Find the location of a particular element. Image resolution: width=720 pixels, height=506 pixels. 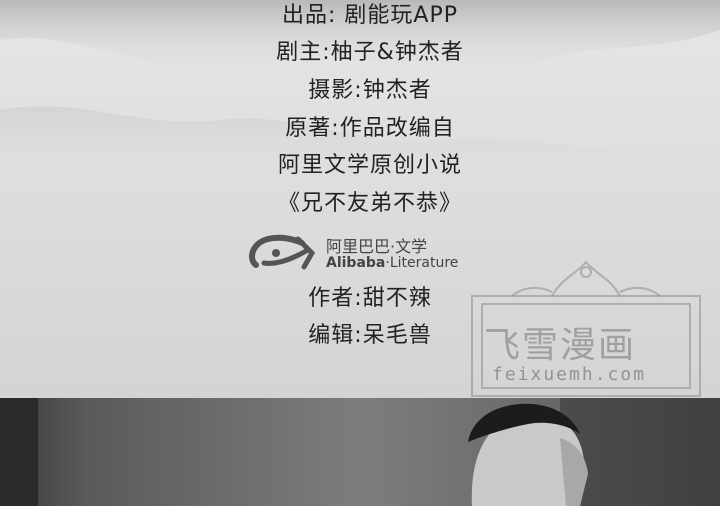

logo-english-text: Alibaba·Literature is located at coordinates (392, 263).